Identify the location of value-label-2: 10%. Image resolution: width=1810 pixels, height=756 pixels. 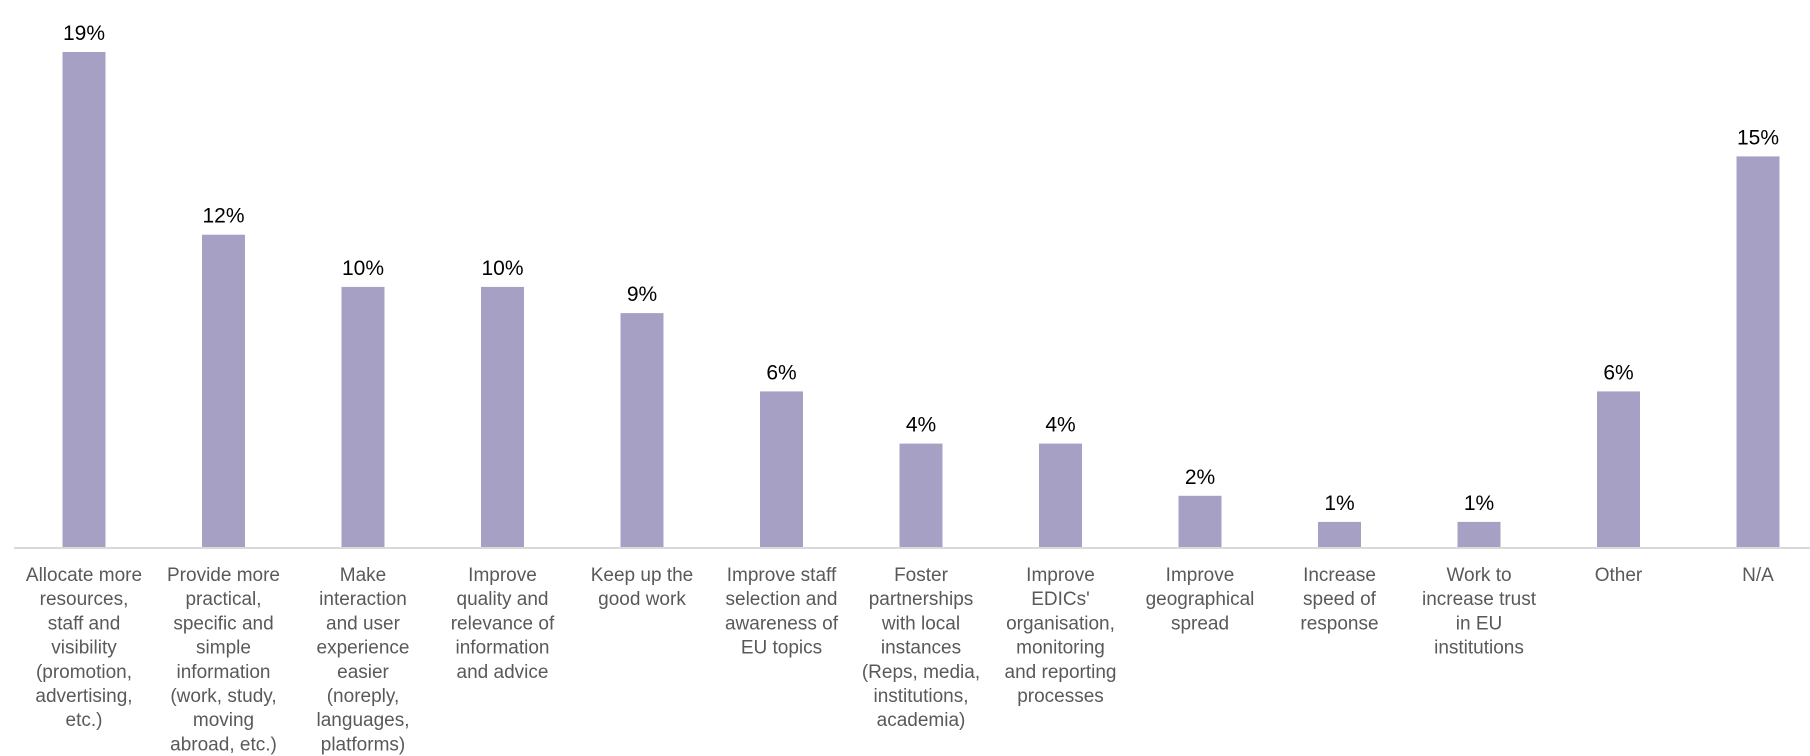
(363, 268).